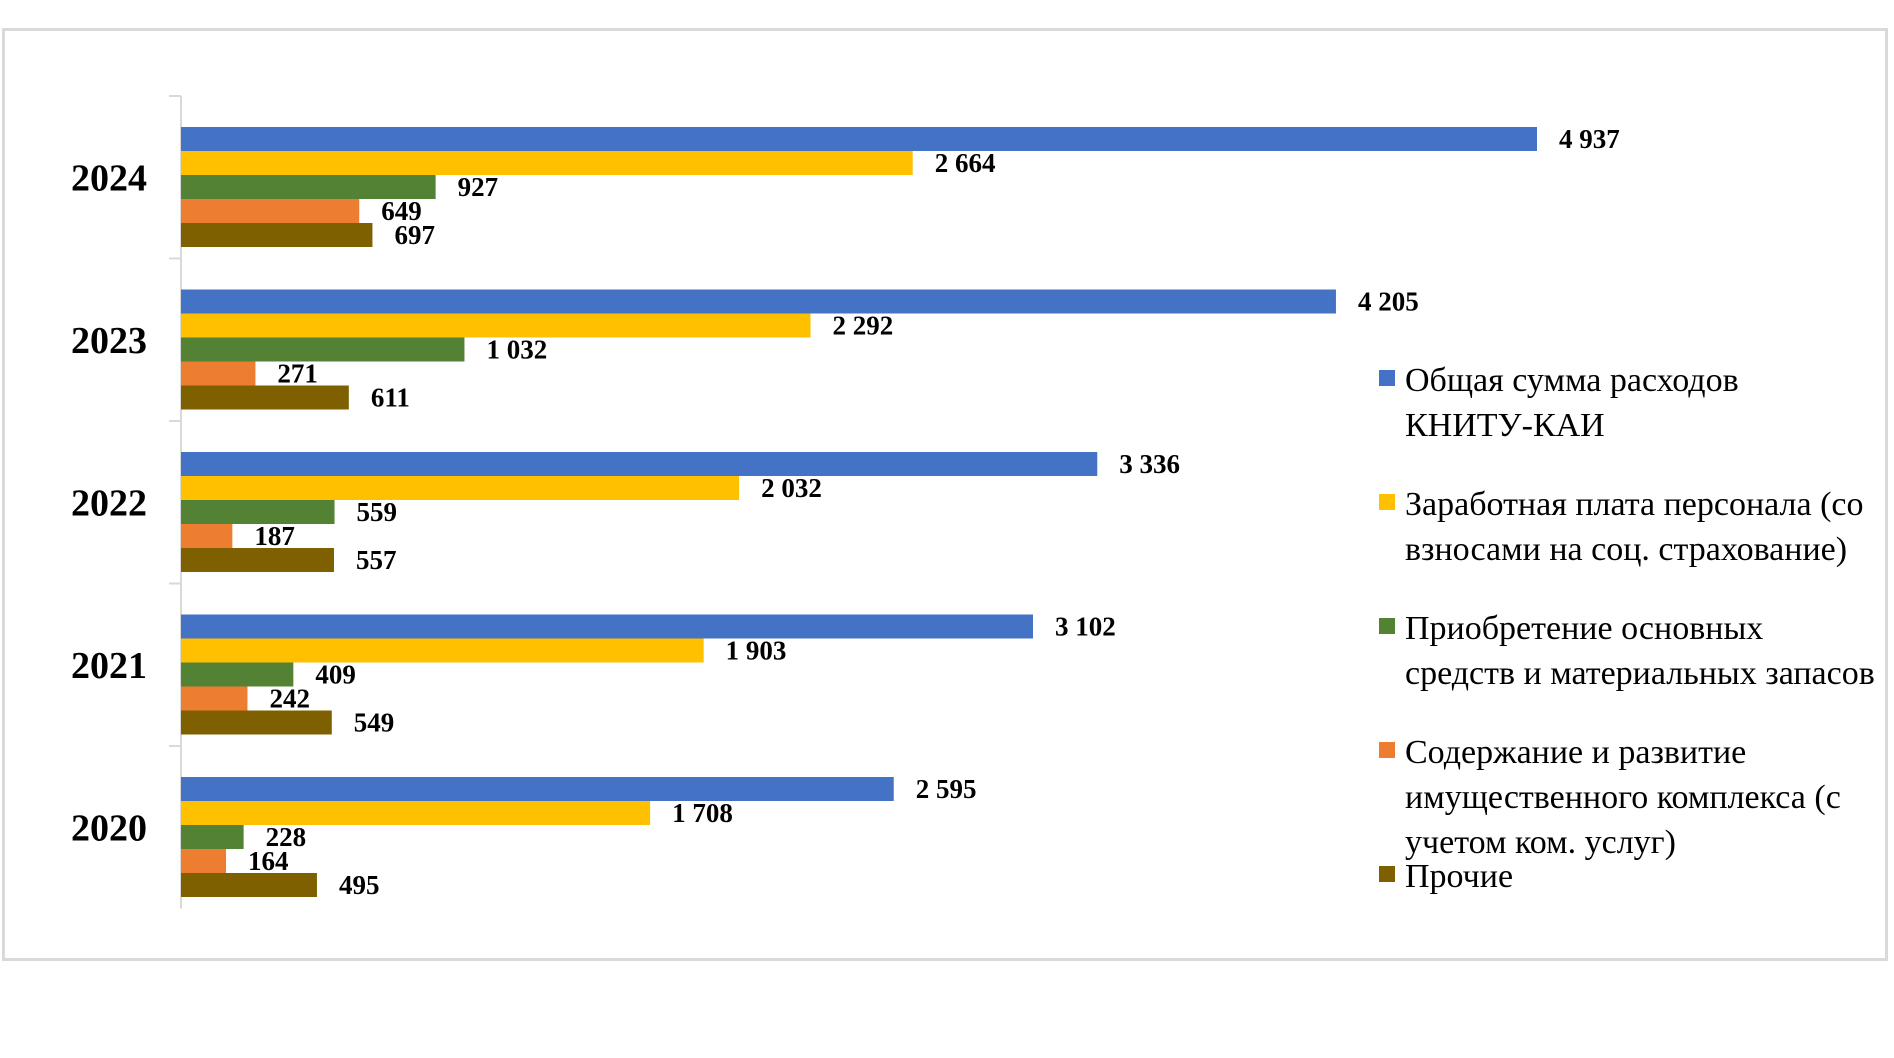 The image size is (1894, 1058). I want to click on data-label-2022-series-4: 187, so click(274, 536).